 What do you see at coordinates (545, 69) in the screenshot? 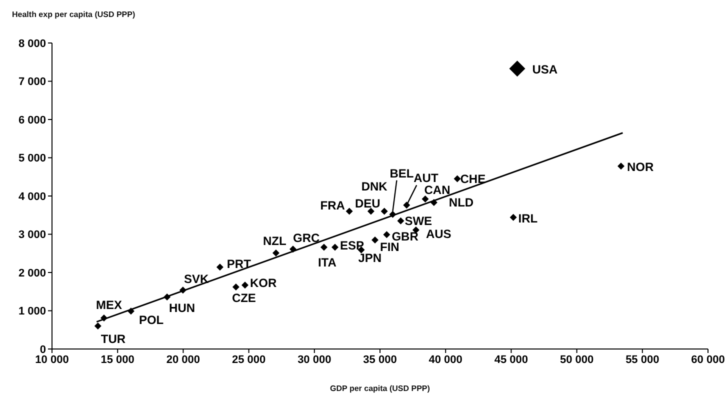
I see `annotation: USA` at bounding box center [545, 69].